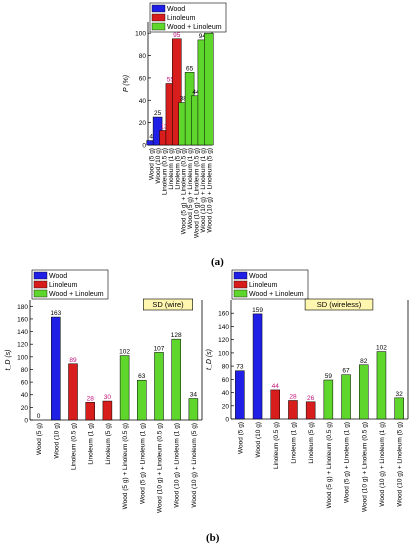 Image resolution: width=418 pixels, height=555 pixels. Describe the element at coordinates (257, 310) in the screenshot. I see `data-label: 159` at that location.